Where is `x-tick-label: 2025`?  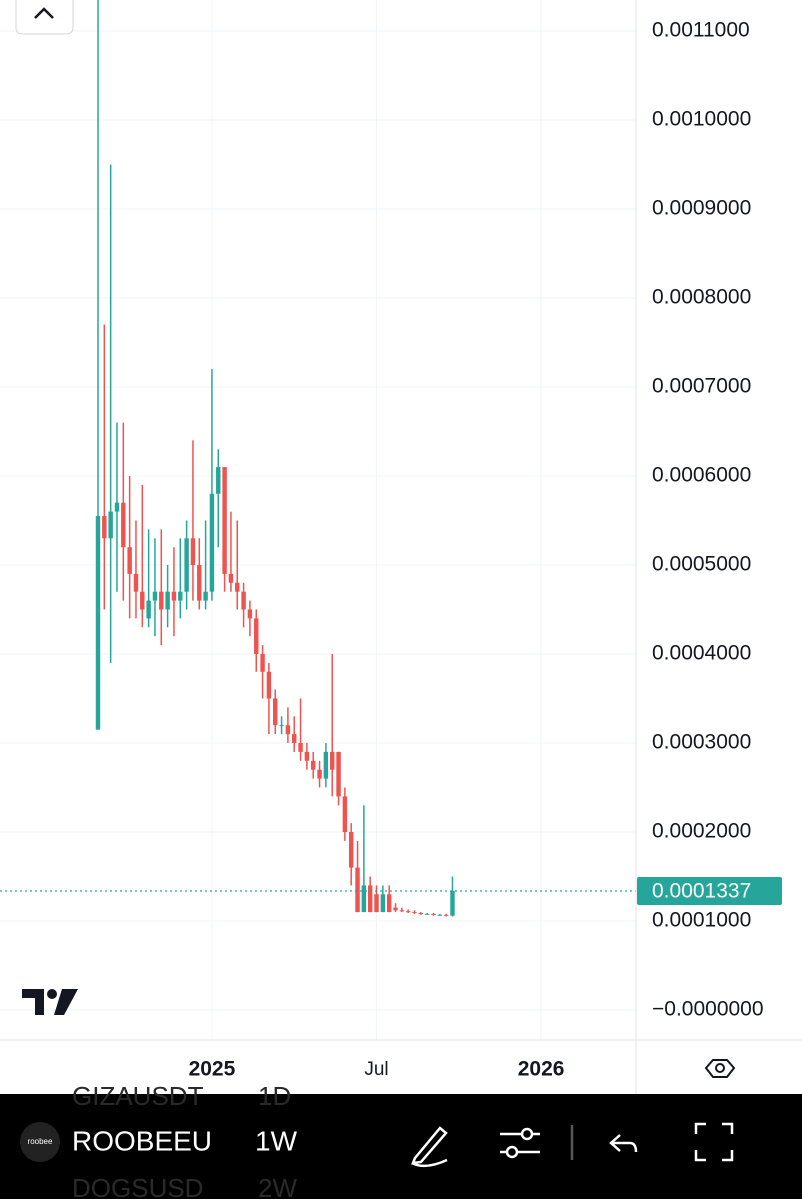
x-tick-label: 2025 is located at coordinates (212, 1069).